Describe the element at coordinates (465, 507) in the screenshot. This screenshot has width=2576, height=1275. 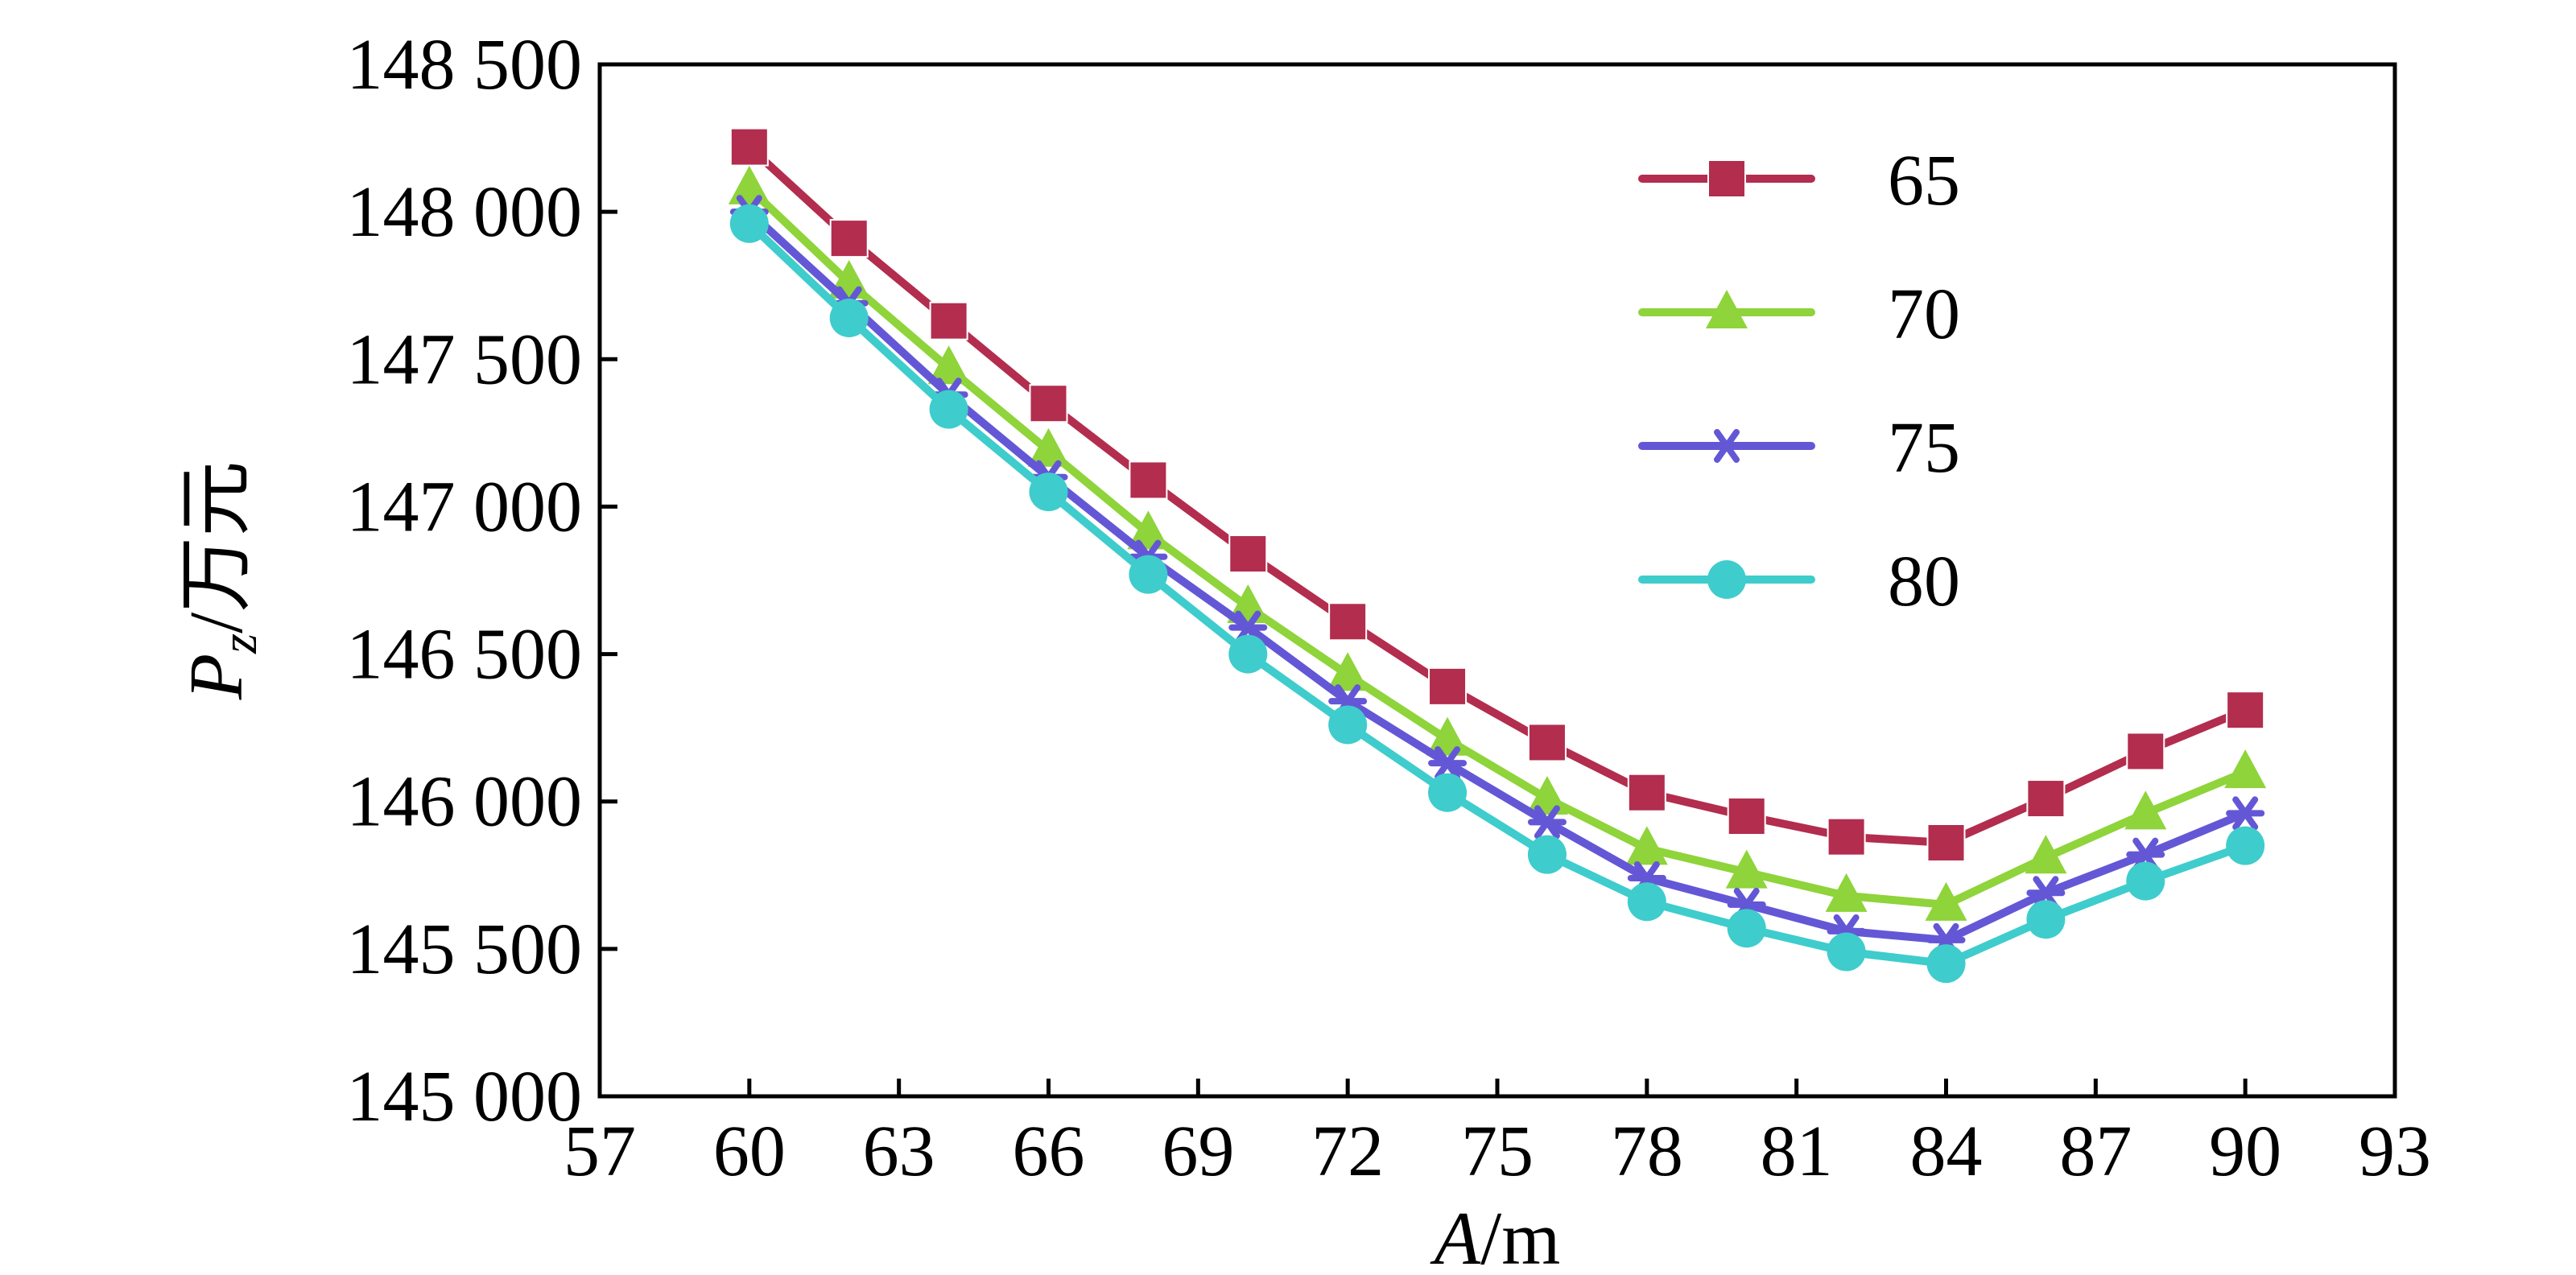
I see `y-tick-label: 147 000` at that location.